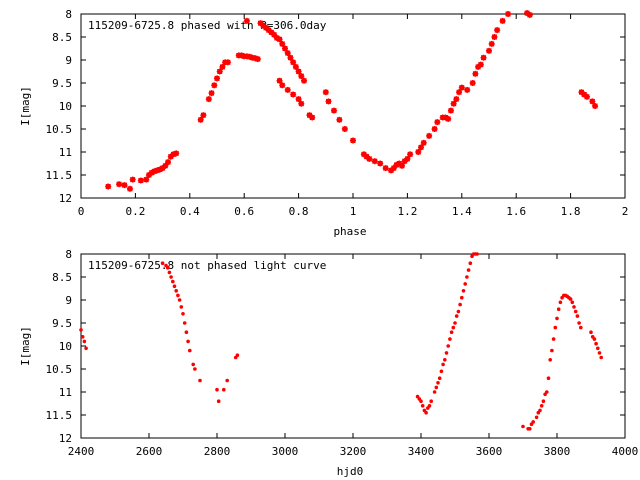 The height and width of the screenshot is (480, 640). I want to click on y-tick-label: 8, so click(68, 254).